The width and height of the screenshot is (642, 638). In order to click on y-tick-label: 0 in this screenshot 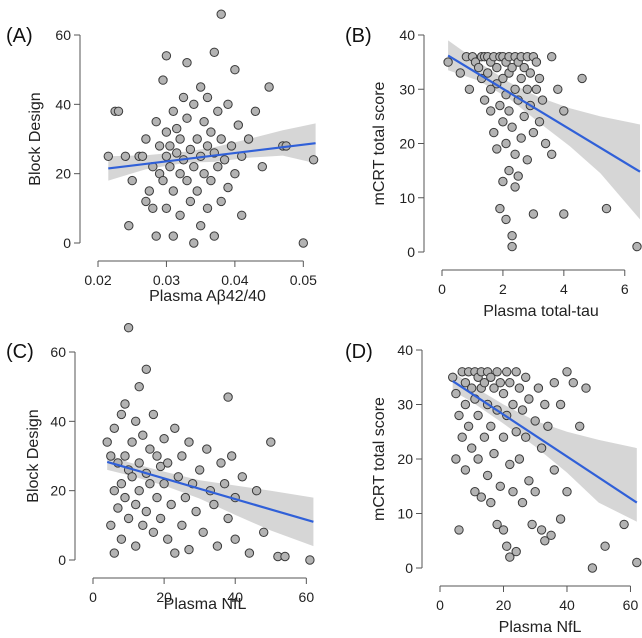, I will do `click(67, 243)`.